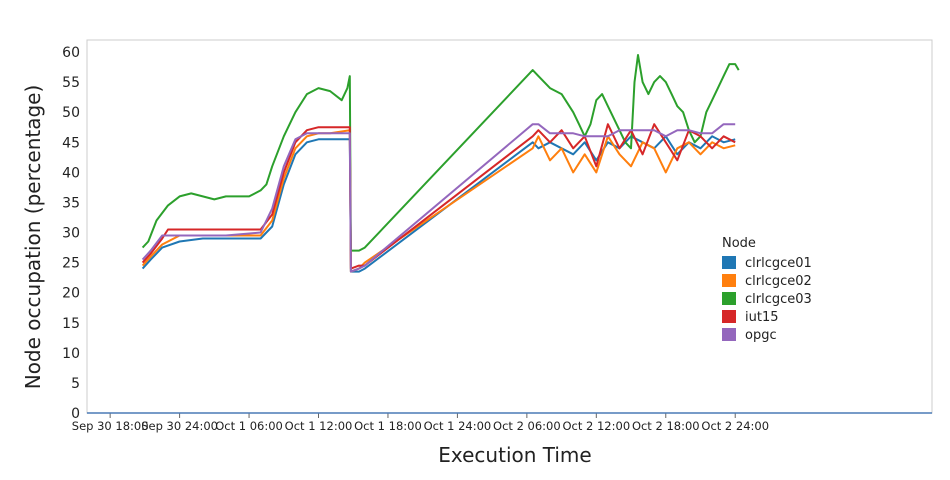 The image size is (950, 480). I want to click on x-tick-label: Oct 1 12:00, so click(319, 426).